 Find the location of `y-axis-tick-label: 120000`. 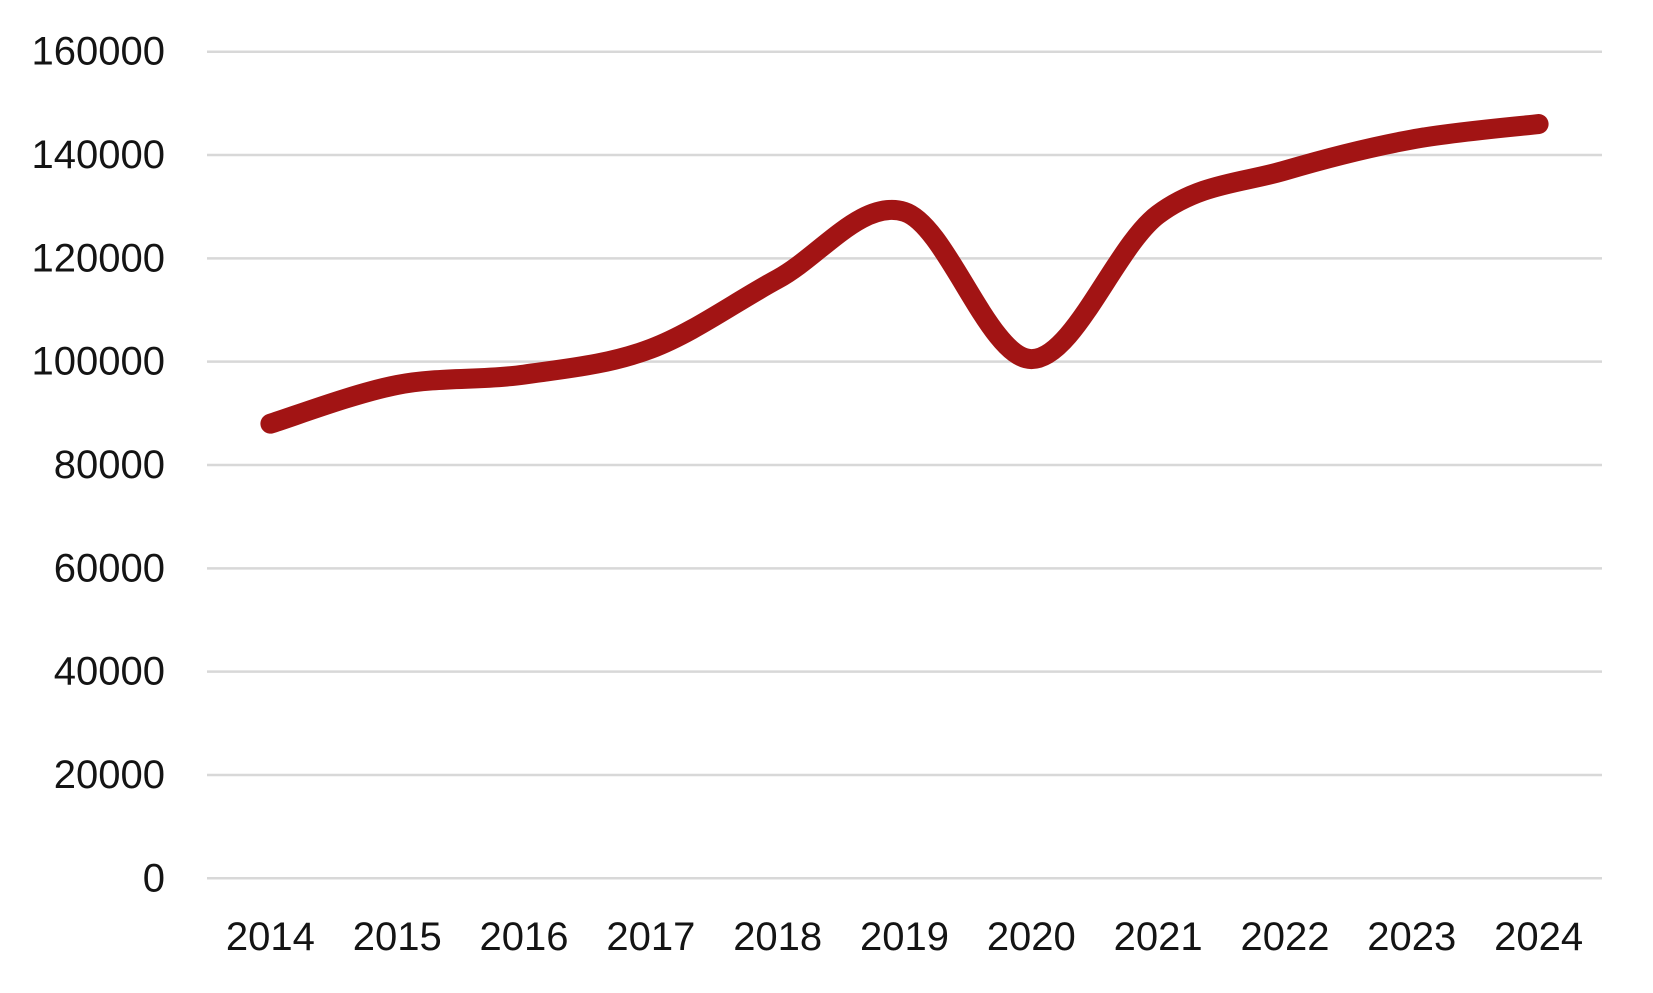

y-axis-tick-label: 120000 is located at coordinates (98, 258).